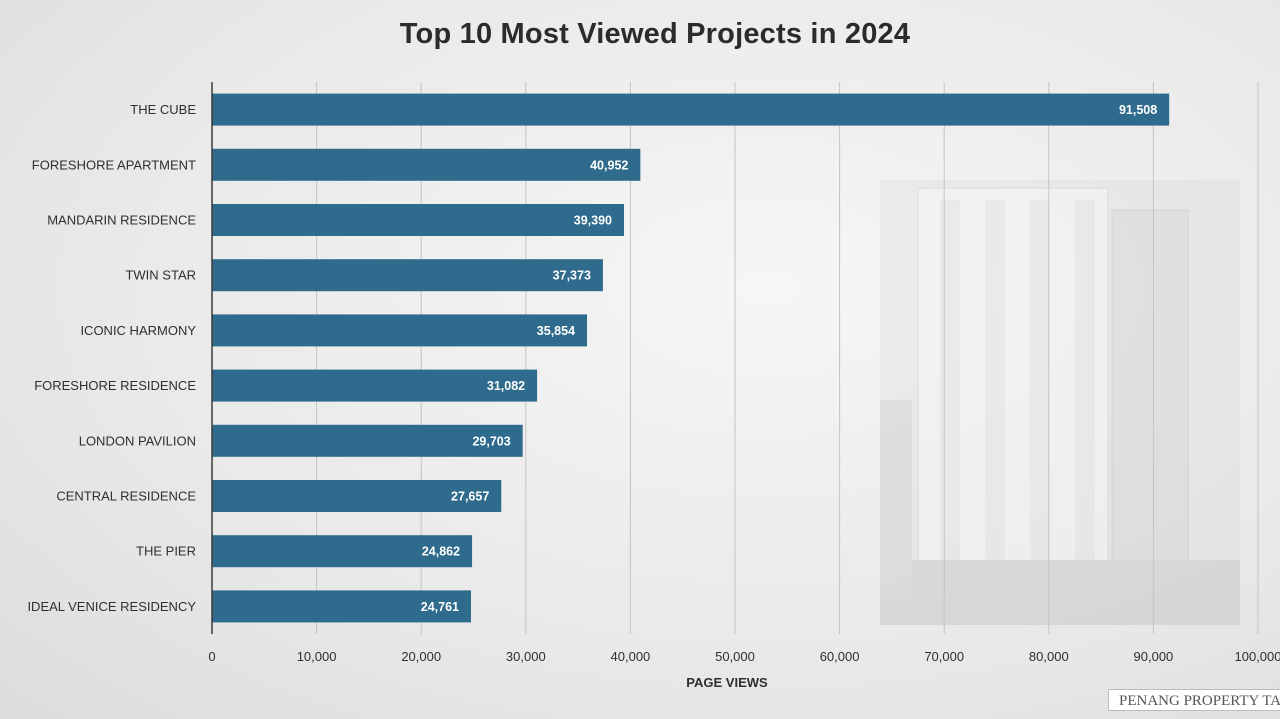  Describe the element at coordinates (491, 441) in the screenshot. I see `data-label: 29,703` at that location.